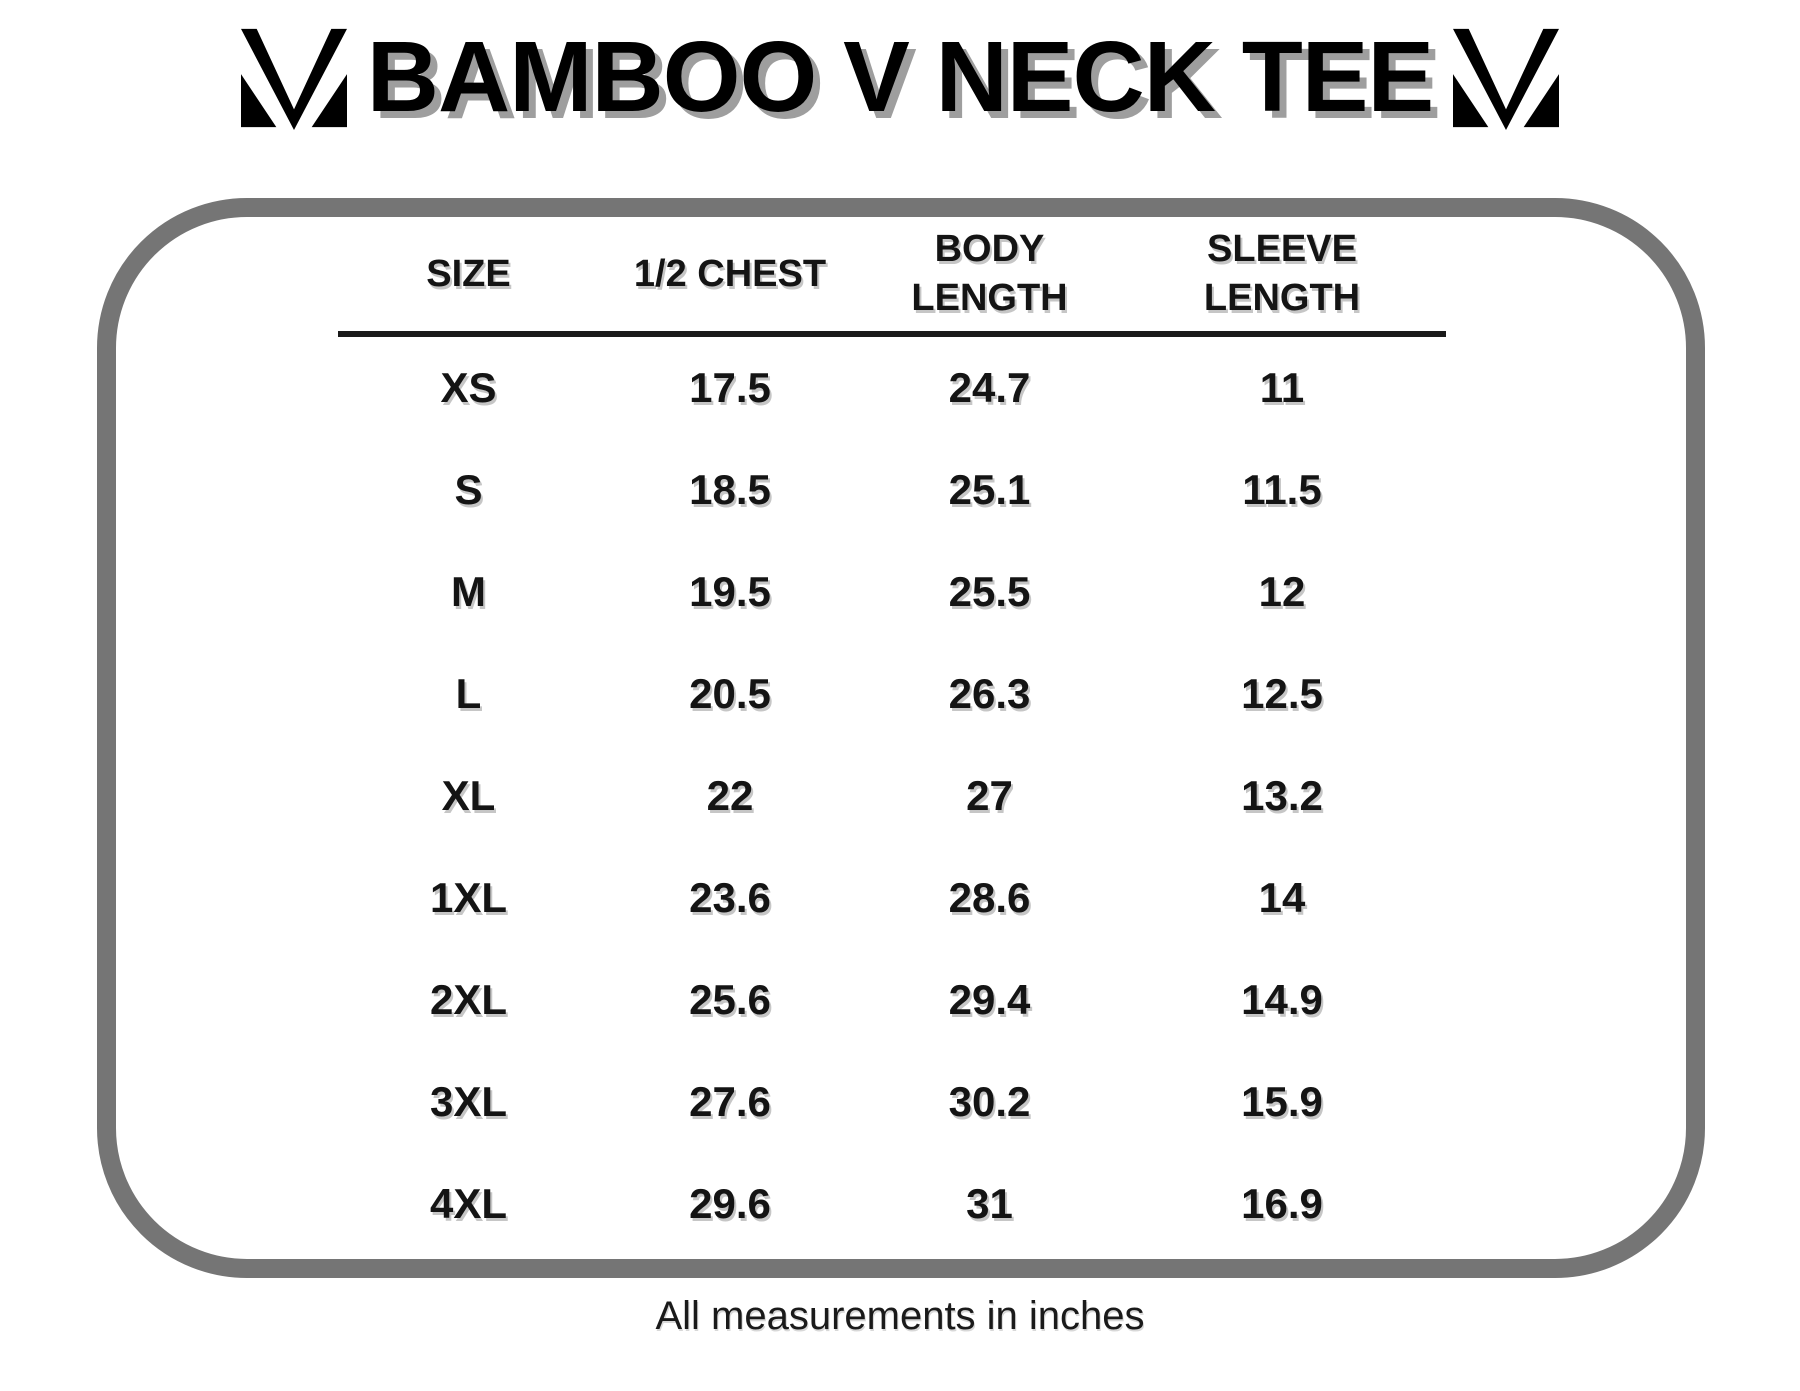 The height and width of the screenshot is (1391, 1800). I want to click on size-cell: XS, so click(468, 387).